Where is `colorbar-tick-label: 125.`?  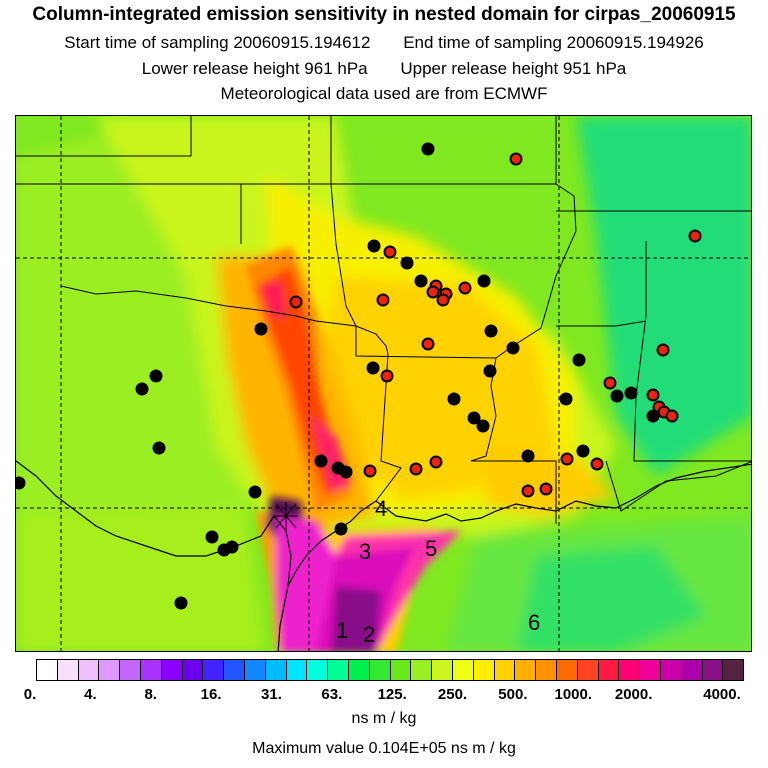 colorbar-tick-label: 125. is located at coordinates (392, 694).